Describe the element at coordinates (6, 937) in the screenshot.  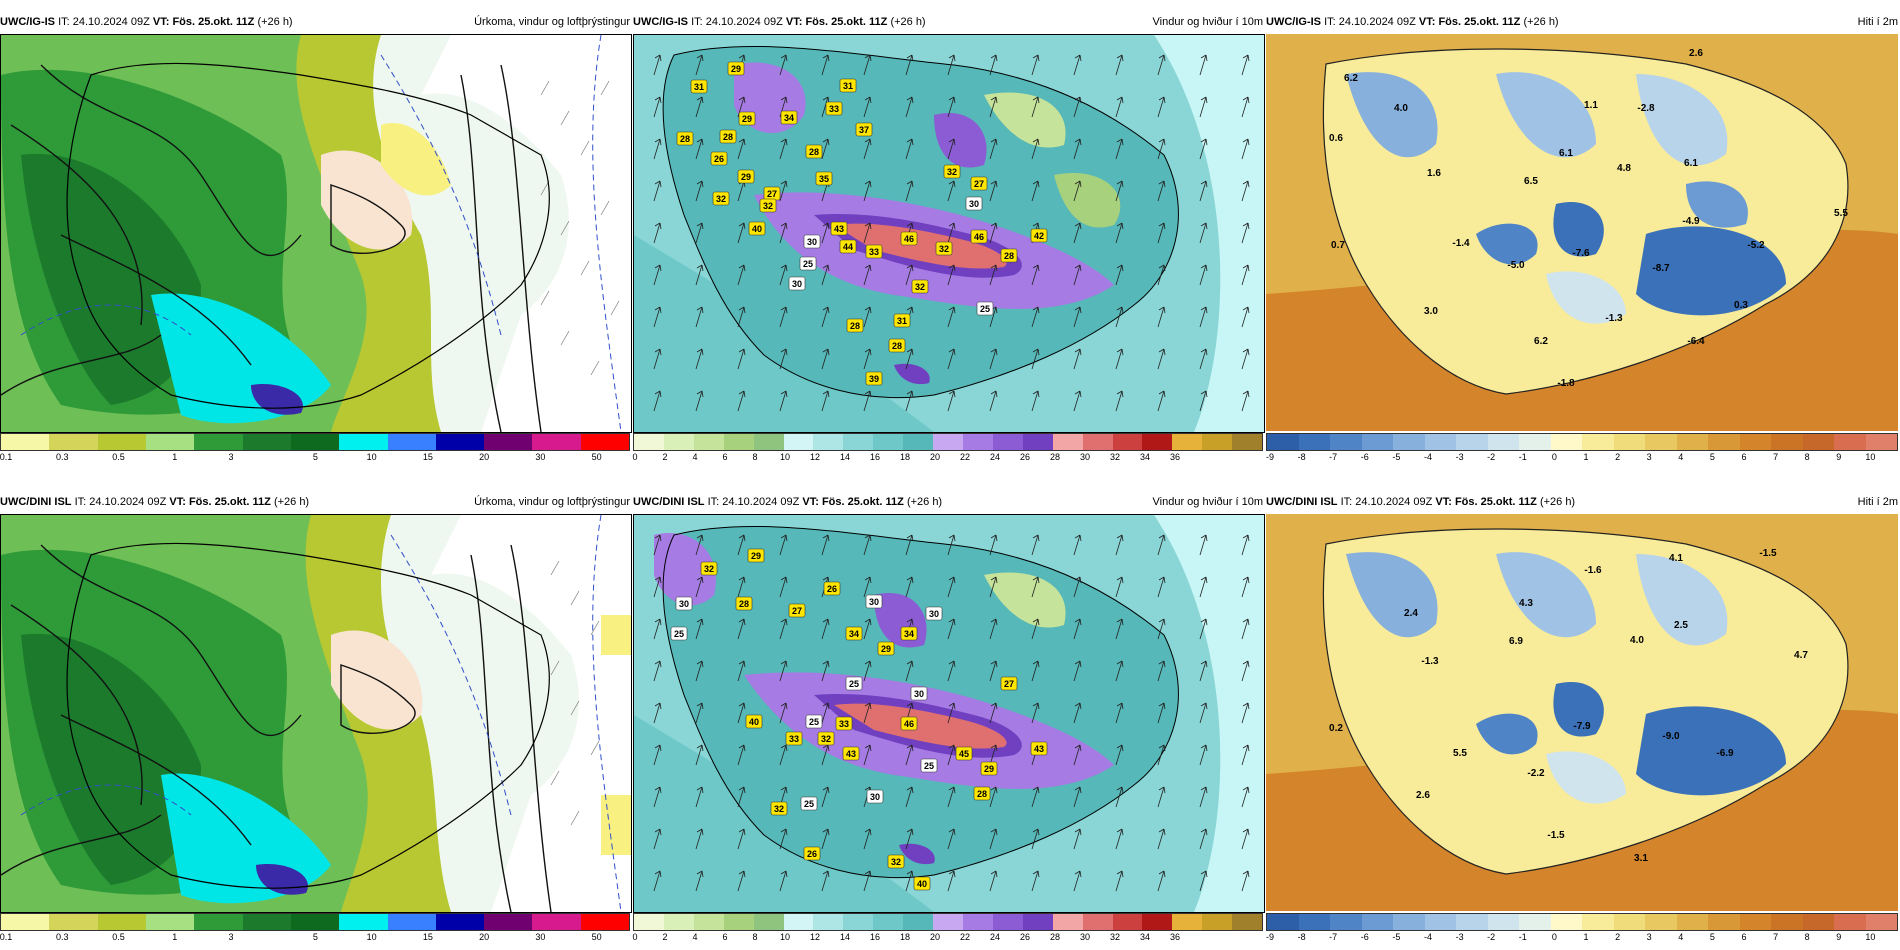
I see `colorbar-tick-label: 0.1` at that location.